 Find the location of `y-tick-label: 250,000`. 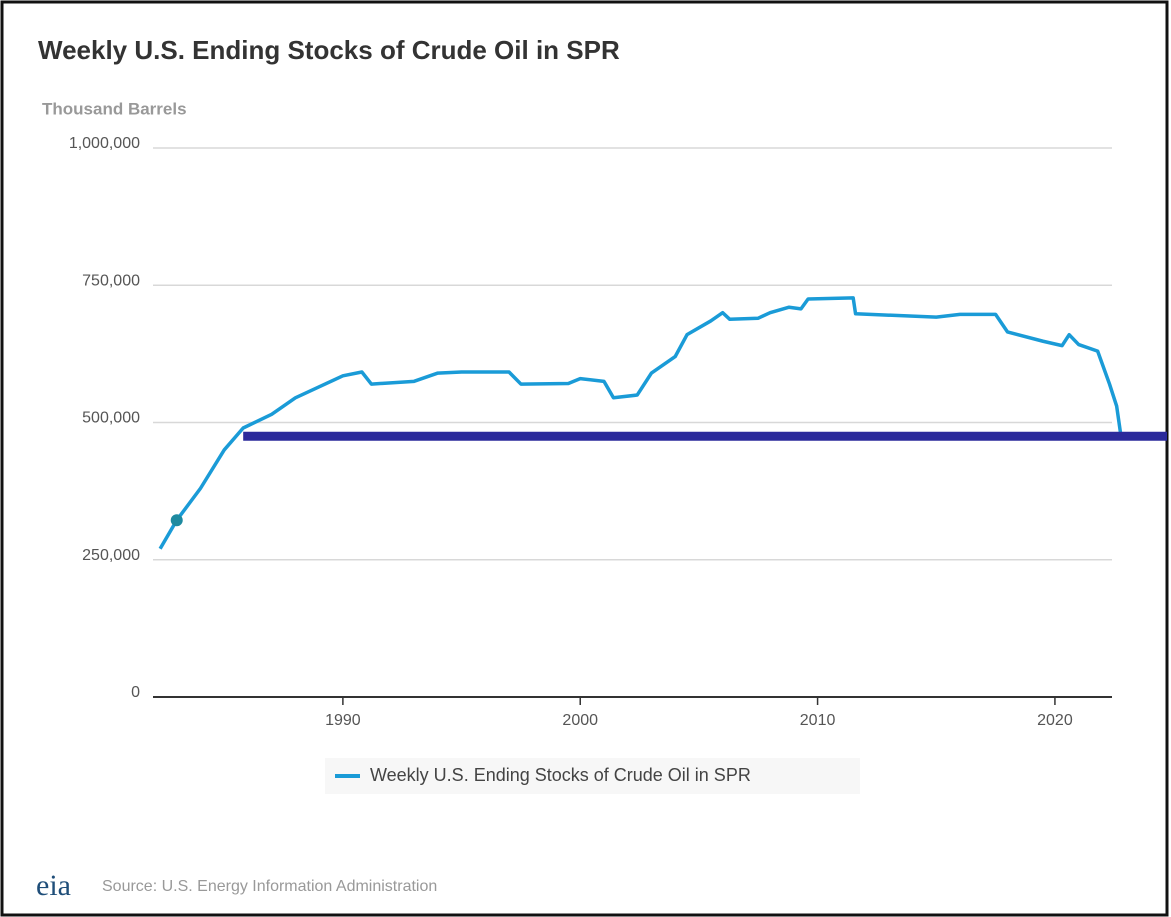

y-tick-label: 250,000 is located at coordinates (111, 555).